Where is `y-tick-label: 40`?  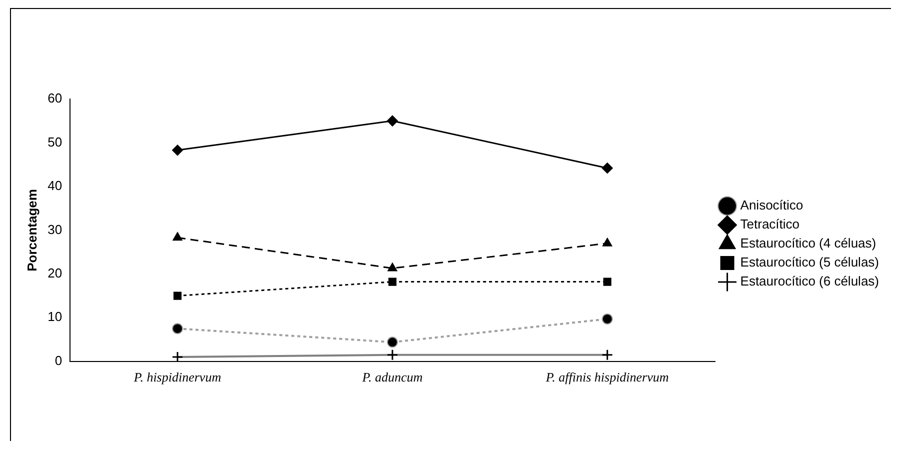 y-tick-label: 40 is located at coordinates (55, 186).